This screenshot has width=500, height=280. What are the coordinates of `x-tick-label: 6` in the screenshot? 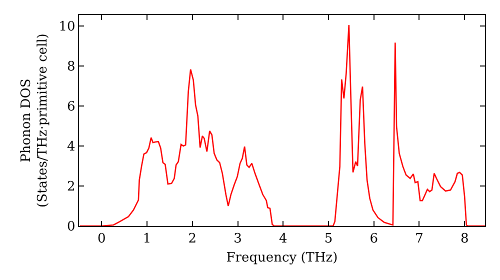 It's located at (374, 239).